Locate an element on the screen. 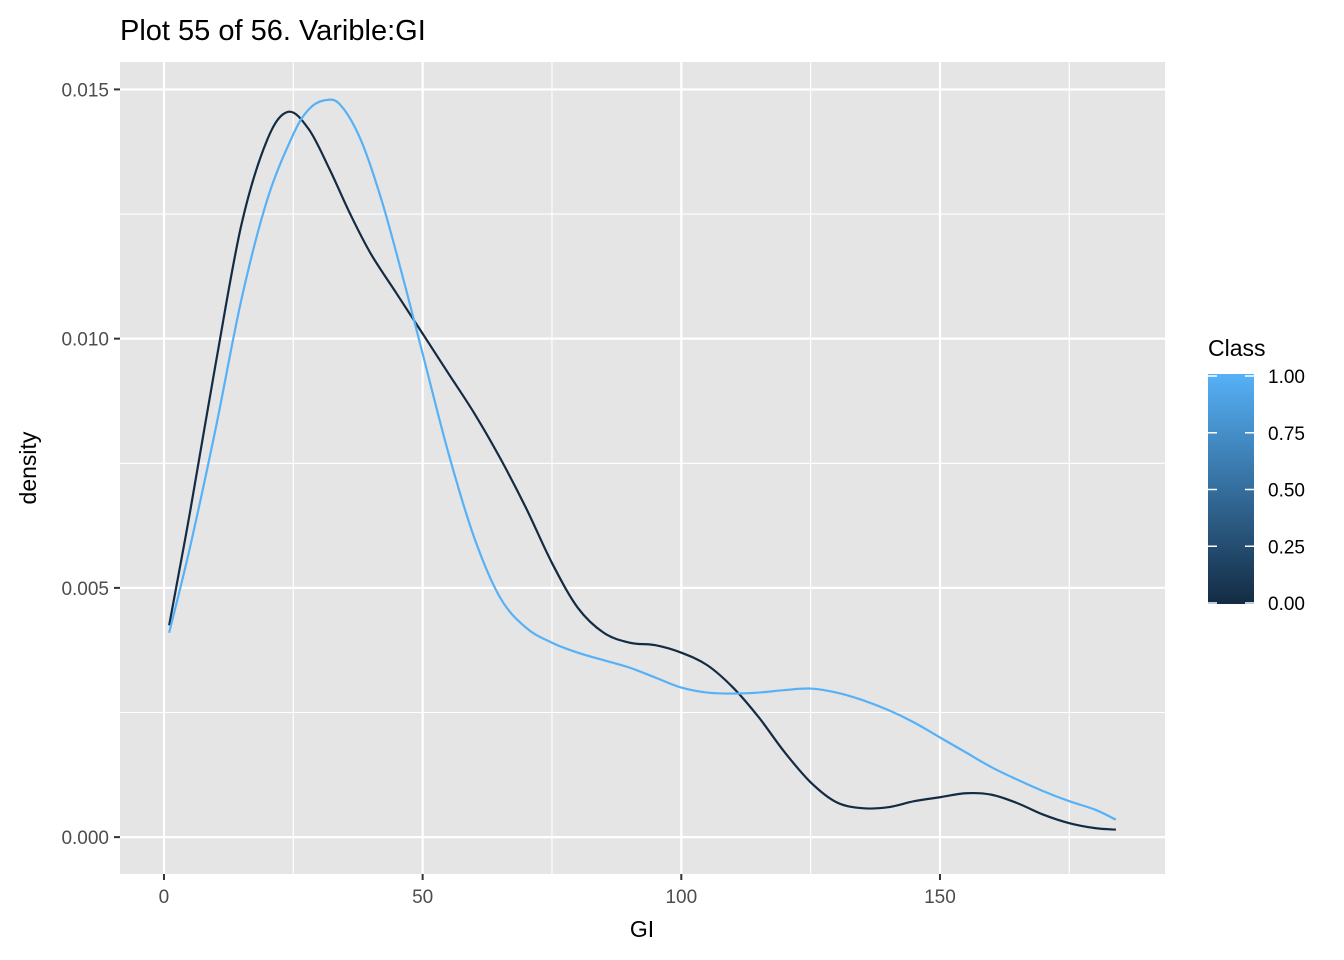 The height and width of the screenshot is (960, 1344). legend-label: 0.75 is located at coordinates (1286, 434).